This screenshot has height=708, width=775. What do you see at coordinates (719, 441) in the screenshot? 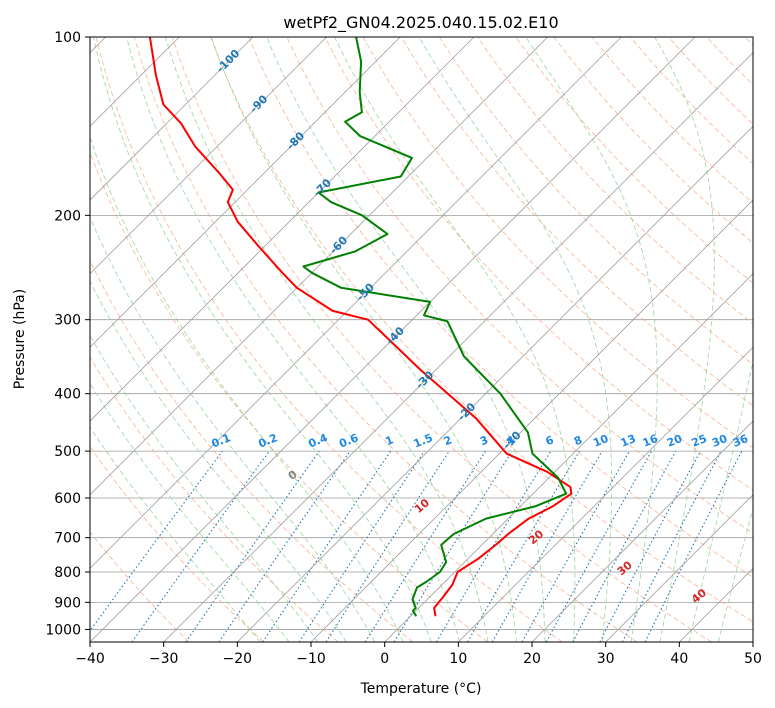
I see `mixing-ratio-label: 30` at bounding box center [719, 441].